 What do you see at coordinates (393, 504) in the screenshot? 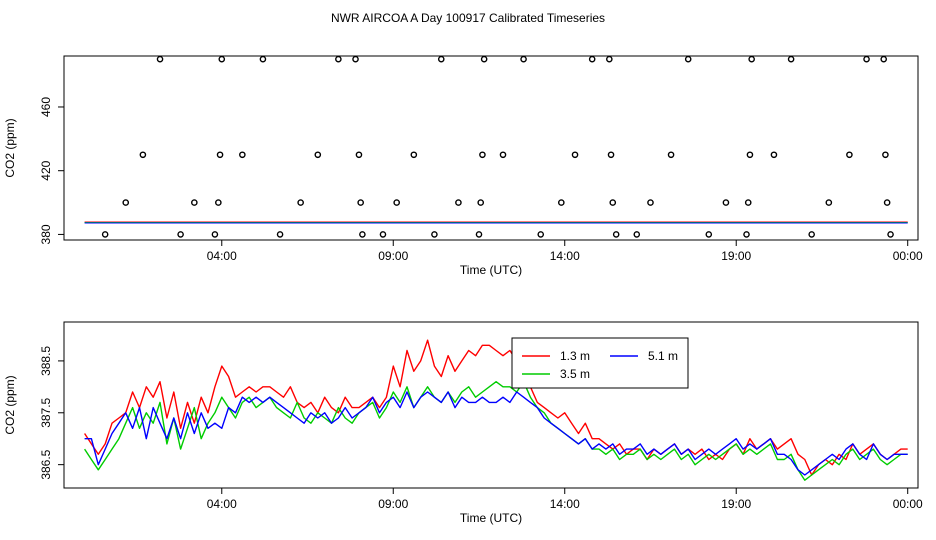
I see `bottom-x-tick-label: 09:00` at bounding box center [393, 504].